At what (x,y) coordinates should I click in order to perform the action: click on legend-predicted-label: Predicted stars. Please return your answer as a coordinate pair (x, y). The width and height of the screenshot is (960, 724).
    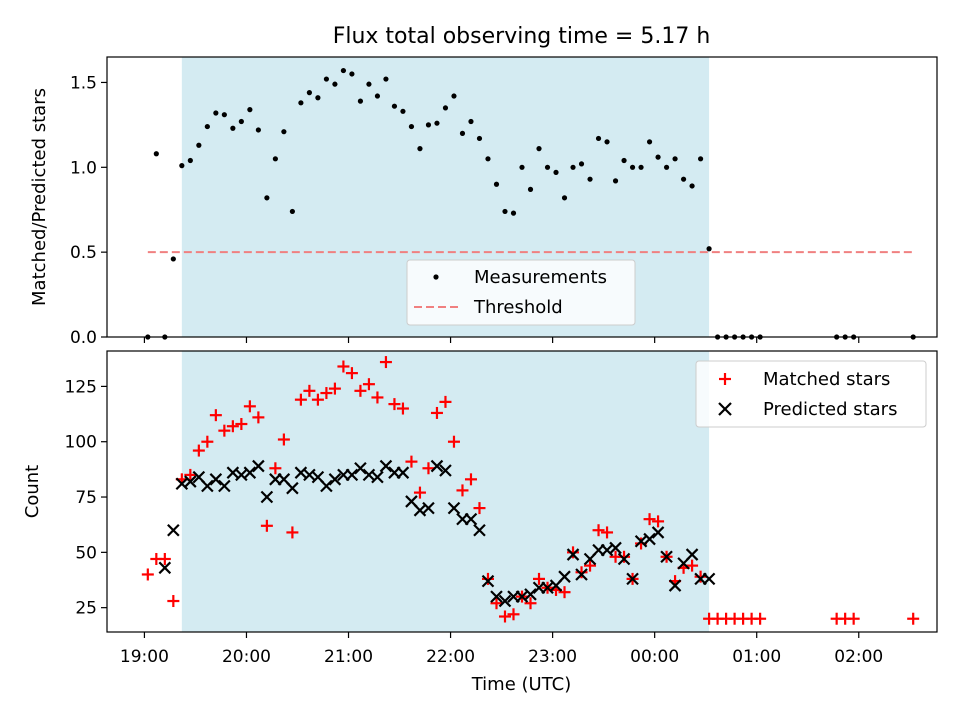
    Looking at the image, I should click on (830, 409).